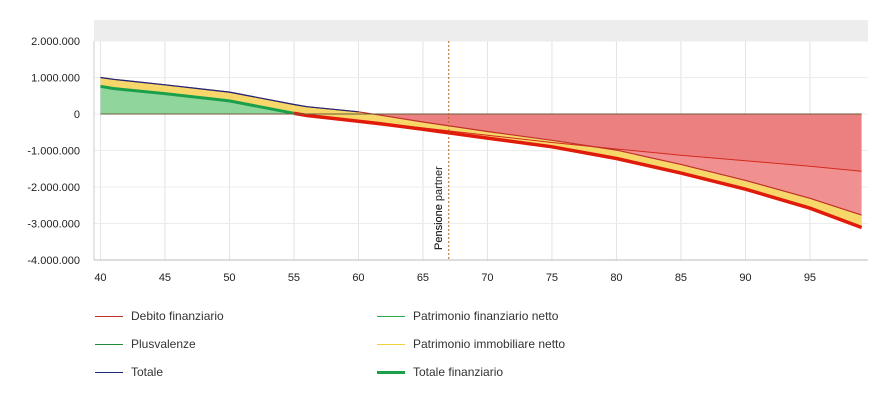 The width and height of the screenshot is (888, 400). What do you see at coordinates (147, 372) in the screenshot?
I see `legend-label: Totale` at bounding box center [147, 372].